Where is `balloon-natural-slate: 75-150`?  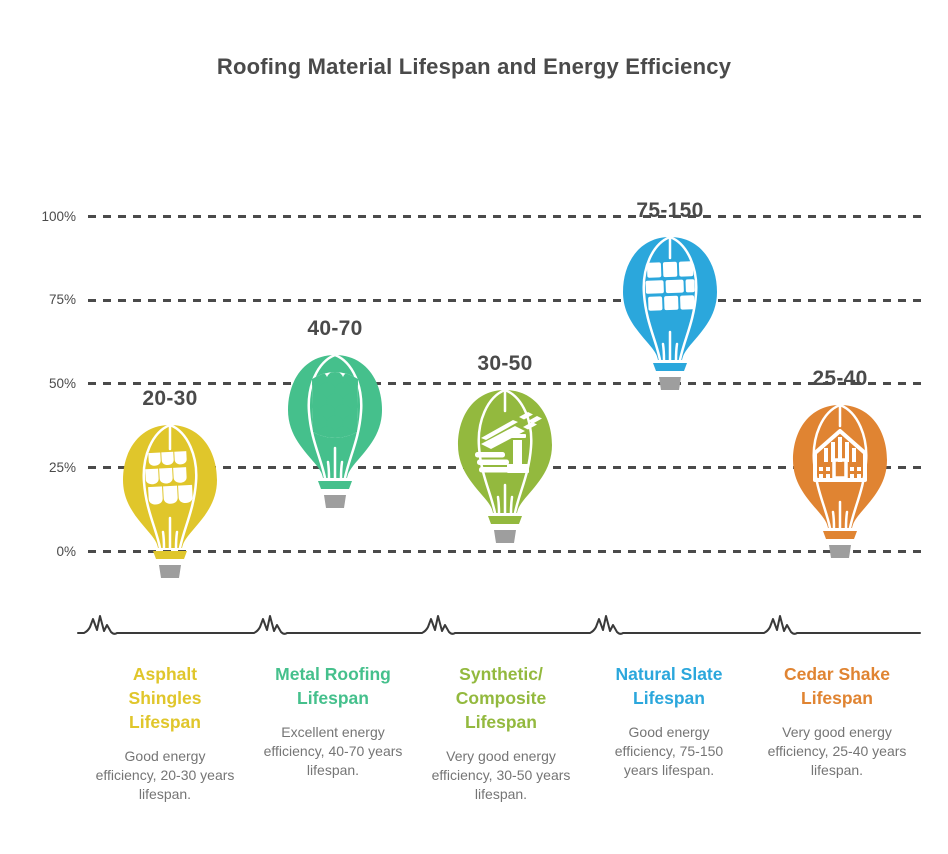 balloon-natural-slate: 75-150 is located at coordinates (670, 295).